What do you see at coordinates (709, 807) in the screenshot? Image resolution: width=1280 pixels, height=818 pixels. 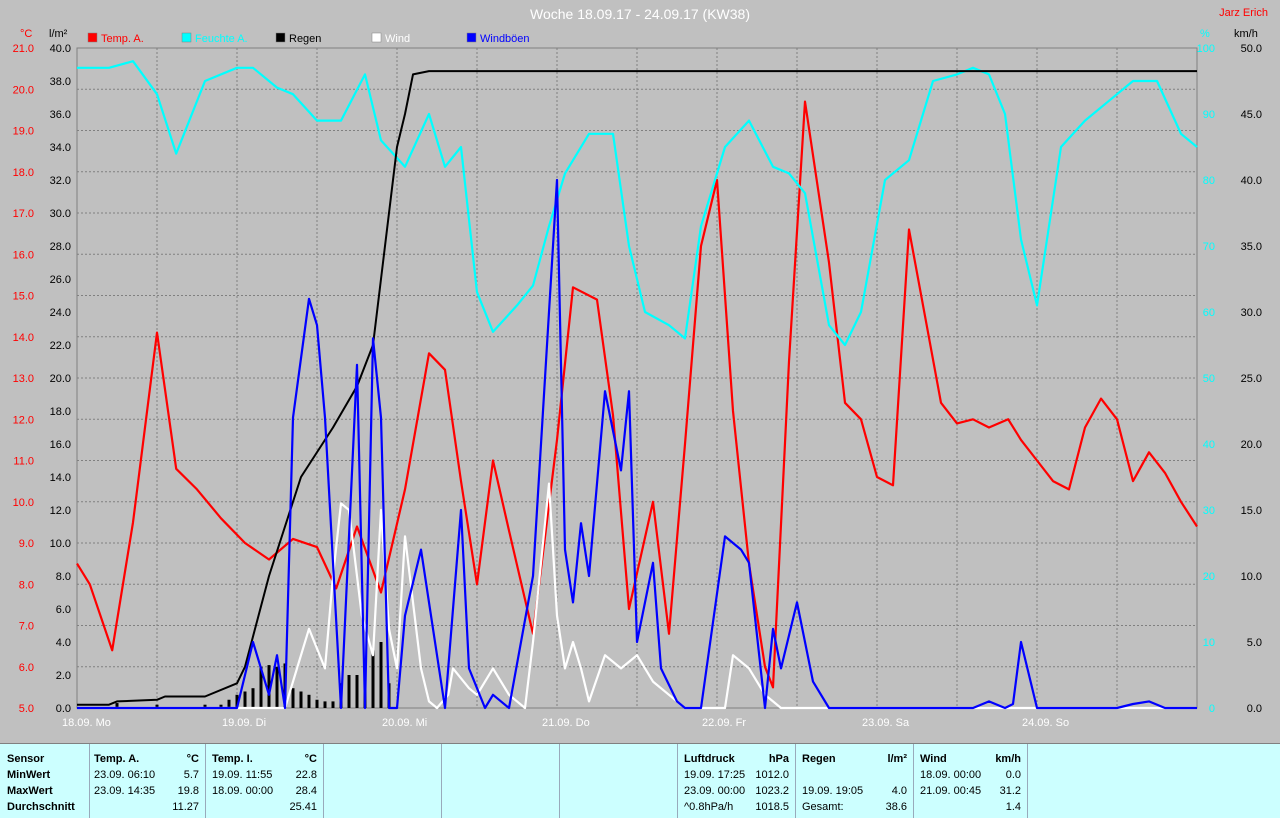 I see `pressure-trend-label: ^0.8hPa/h` at bounding box center [709, 807].